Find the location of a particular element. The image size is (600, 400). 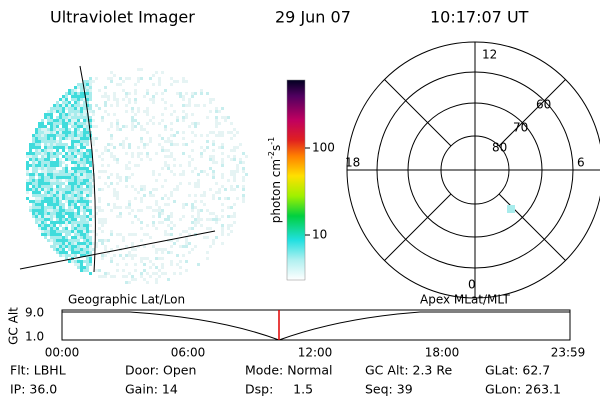

instrument: Ultraviolet Imager is located at coordinates (122, 17).